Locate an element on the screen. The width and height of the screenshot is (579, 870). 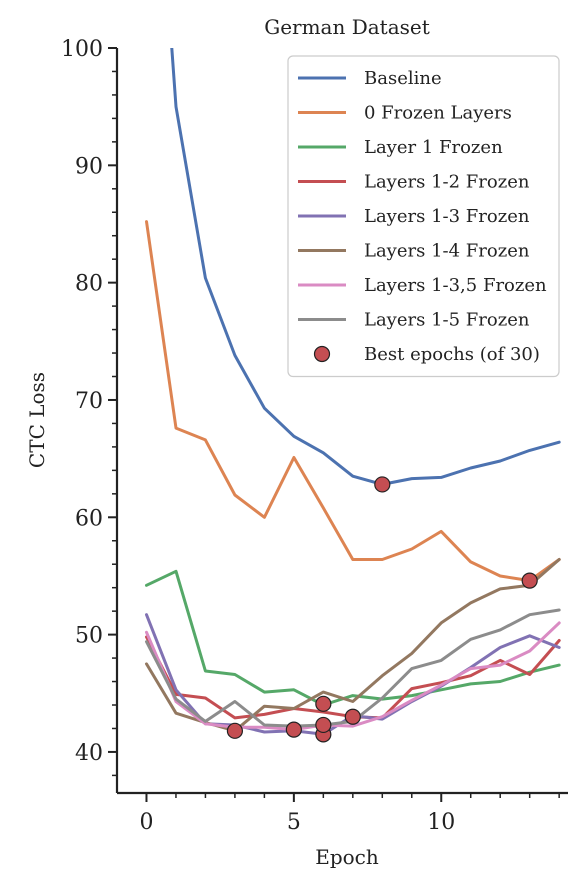
series-line-layers-1-4-frozen is located at coordinates (353, 645).